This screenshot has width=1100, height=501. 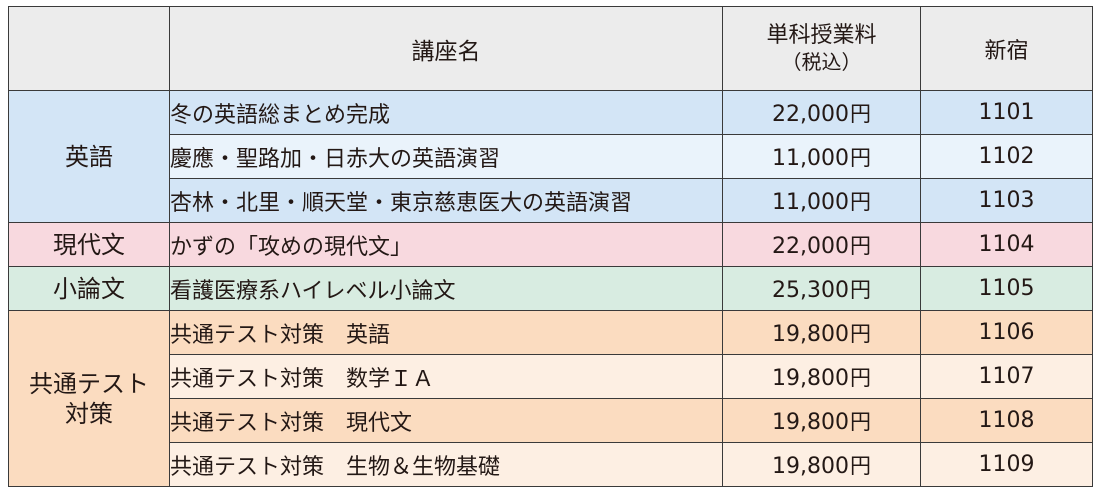 I want to click on course-code: 1104, so click(x=1006, y=244).